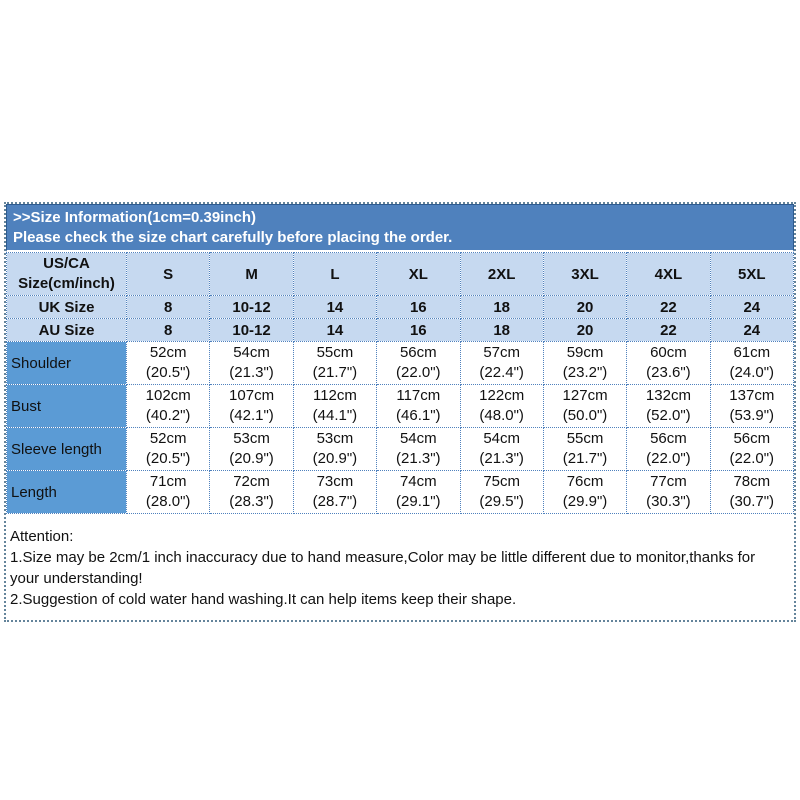 This screenshot has width=800, height=800. I want to click on uk-size-cell: 8, so click(168, 307).